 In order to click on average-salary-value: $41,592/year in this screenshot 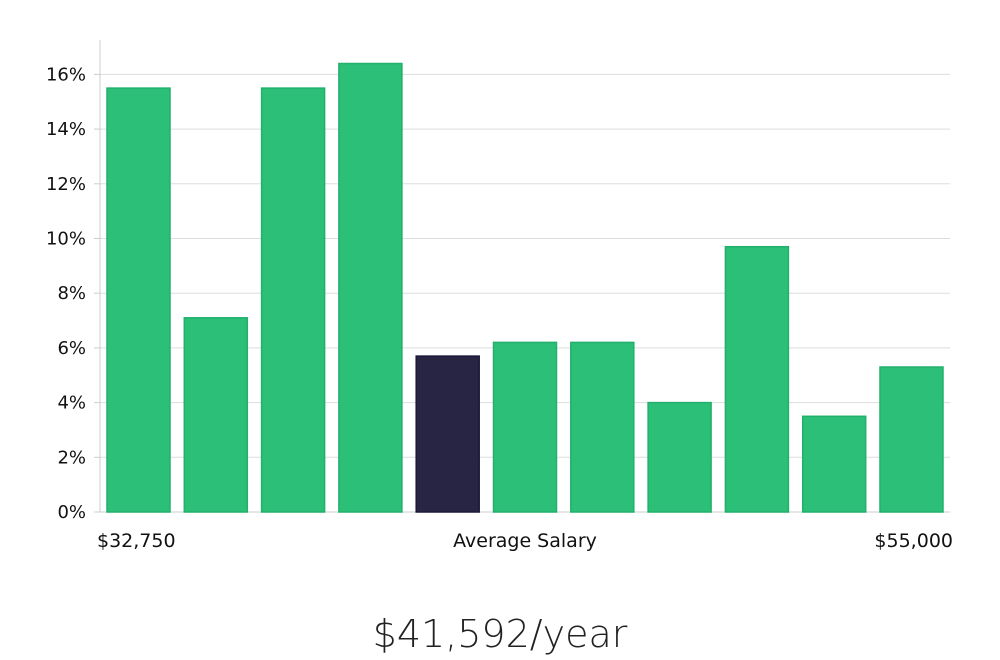, I will do `click(500, 634)`.